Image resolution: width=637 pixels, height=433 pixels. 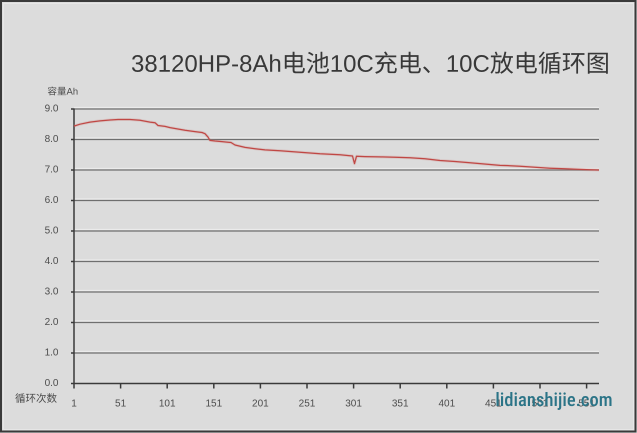 I want to click on svg-text: 1, so click(x=74, y=403).